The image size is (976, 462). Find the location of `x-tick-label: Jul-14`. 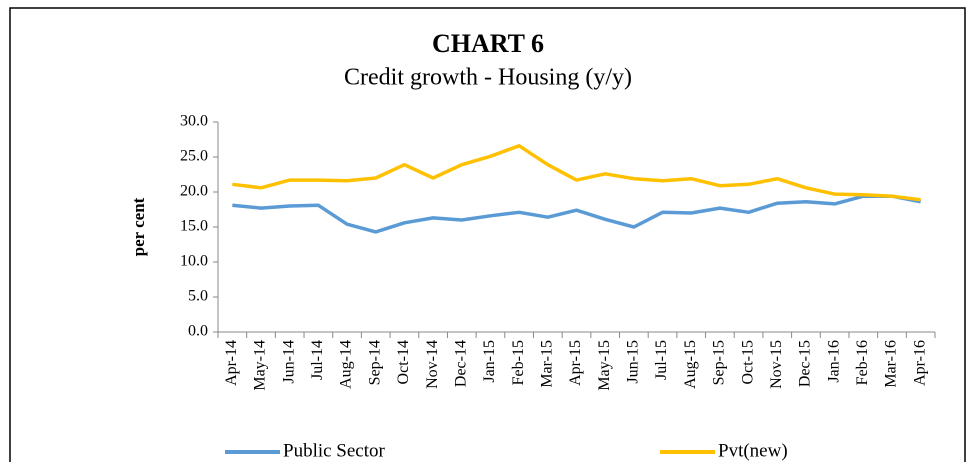

x-tick-label: Jul-14 is located at coordinates (317, 360).